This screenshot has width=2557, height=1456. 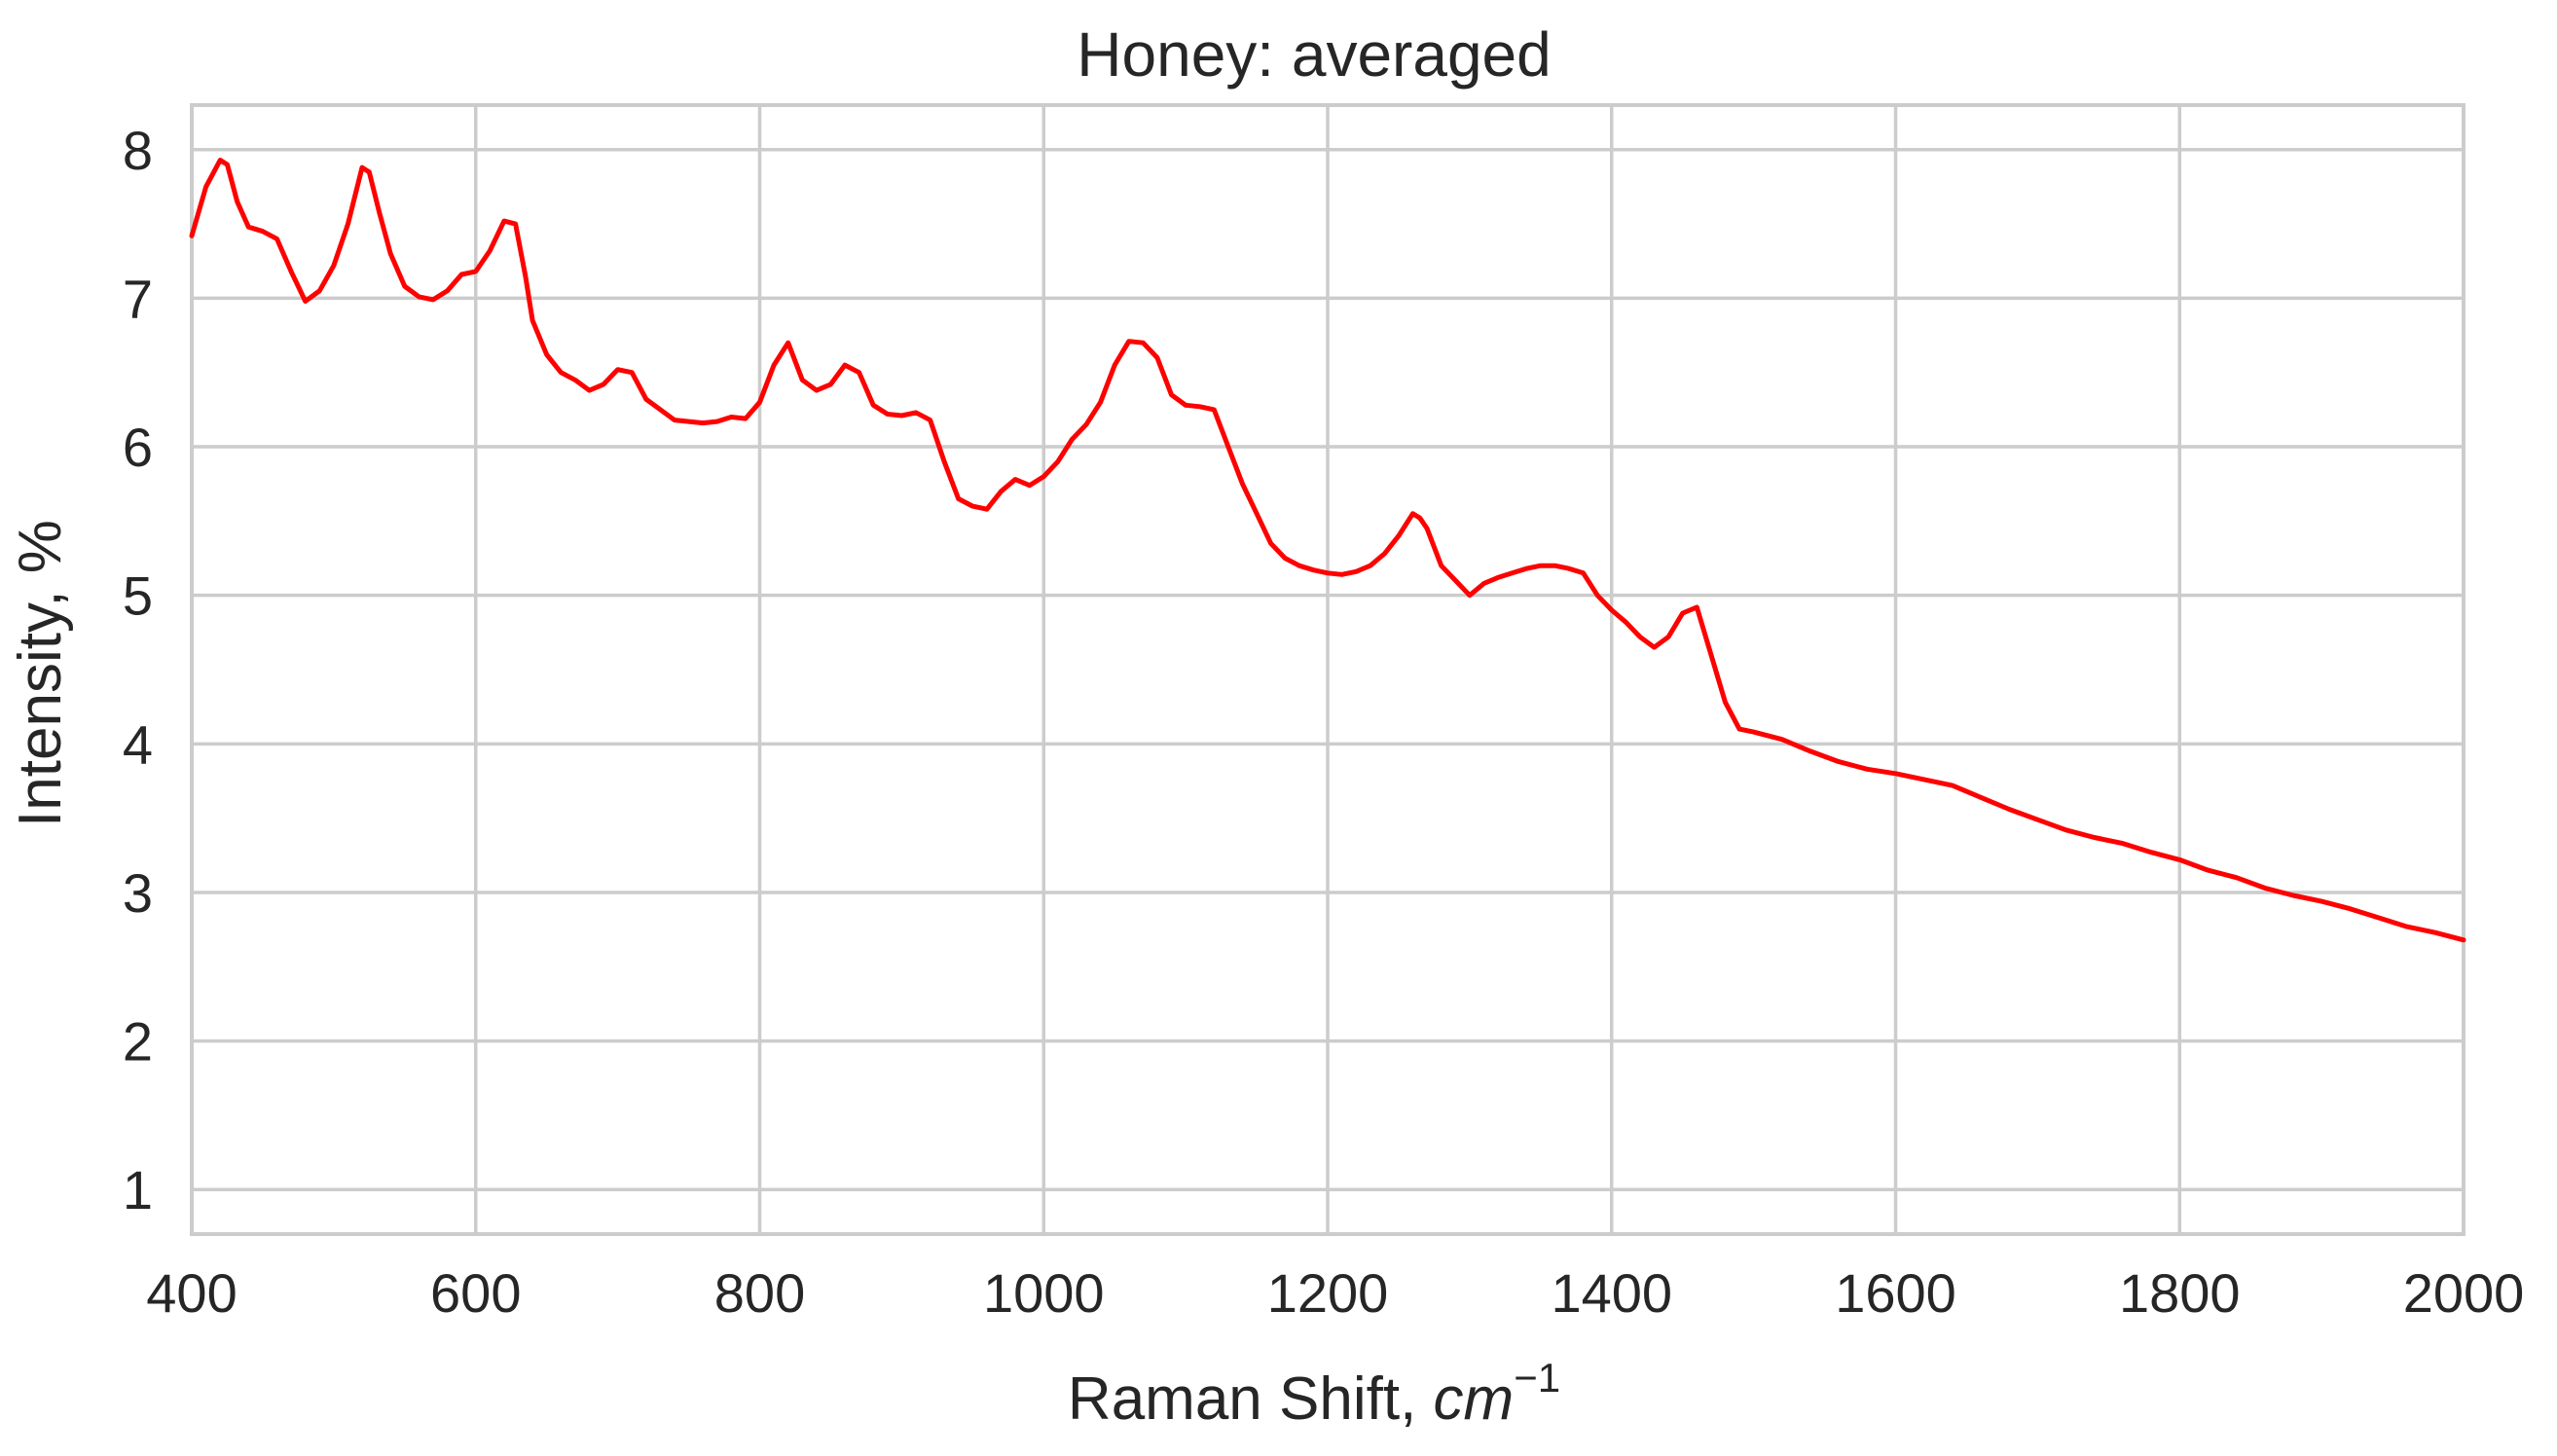 What do you see at coordinates (138, 596) in the screenshot?
I see `y-tick-label: 5` at bounding box center [138, 596].